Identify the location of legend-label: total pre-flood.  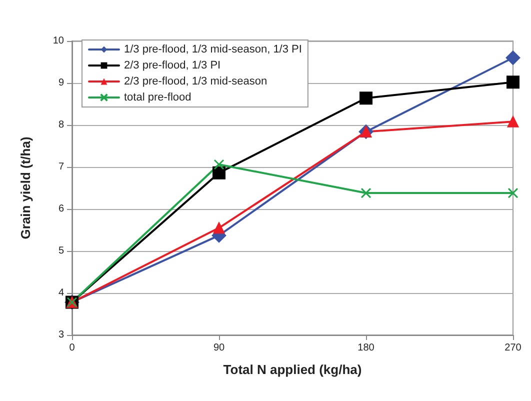
(158, 98).